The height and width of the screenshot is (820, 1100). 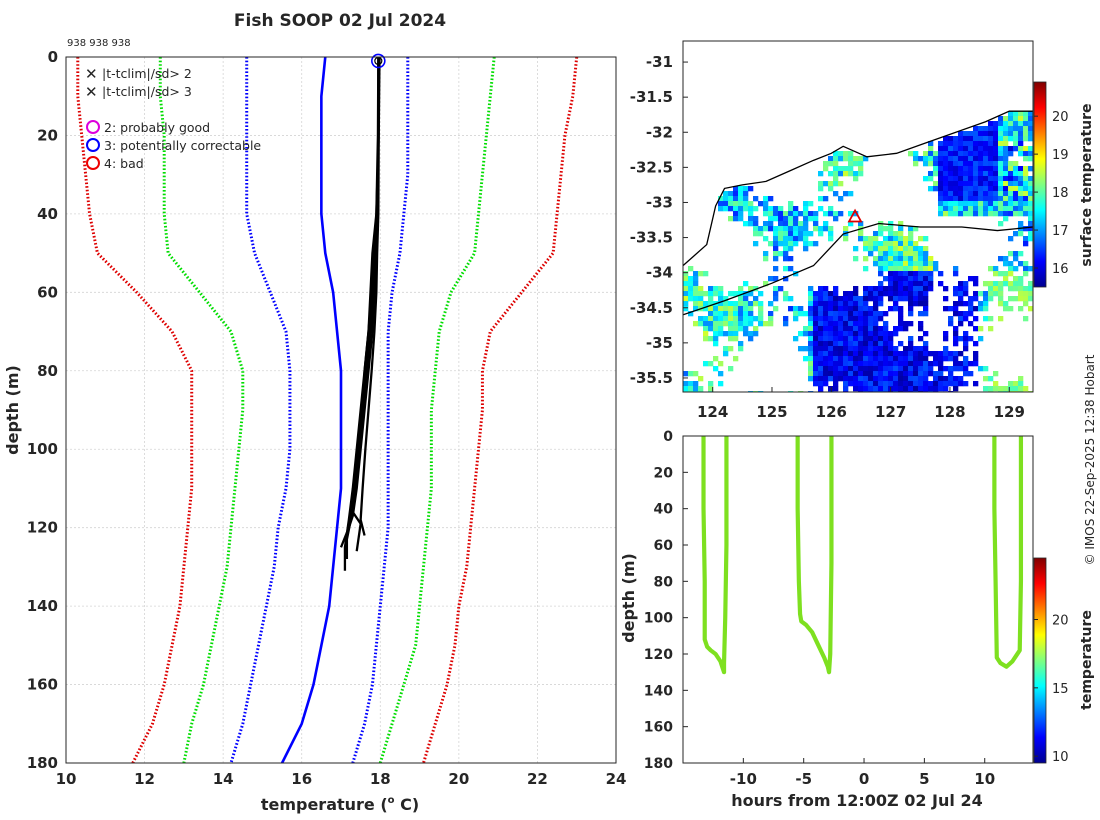 I want to click on map-colorbar-label: surface temperature, so click(x=1087, y=184).